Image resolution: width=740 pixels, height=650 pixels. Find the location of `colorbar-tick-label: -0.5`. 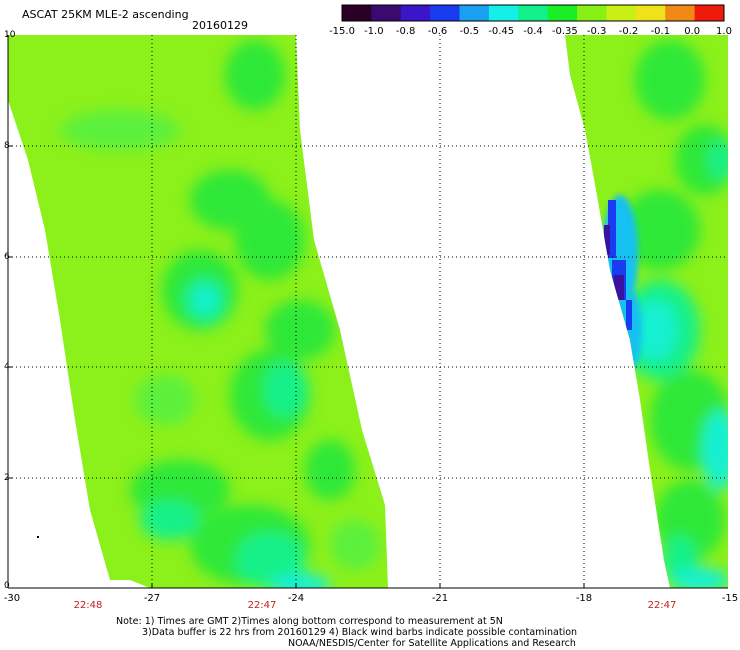

colorbar-tick-label: -0.5 is located at coordinates (469, 31).